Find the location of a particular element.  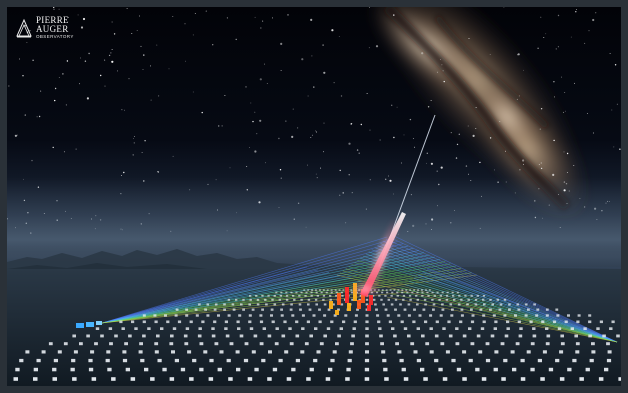

footprint-bar is located at coordinates (369, 308).